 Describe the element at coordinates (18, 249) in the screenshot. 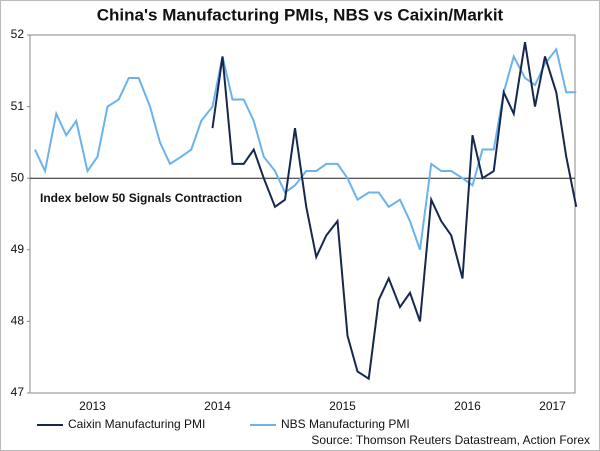

I see `y-tick-label: 49` at that location.